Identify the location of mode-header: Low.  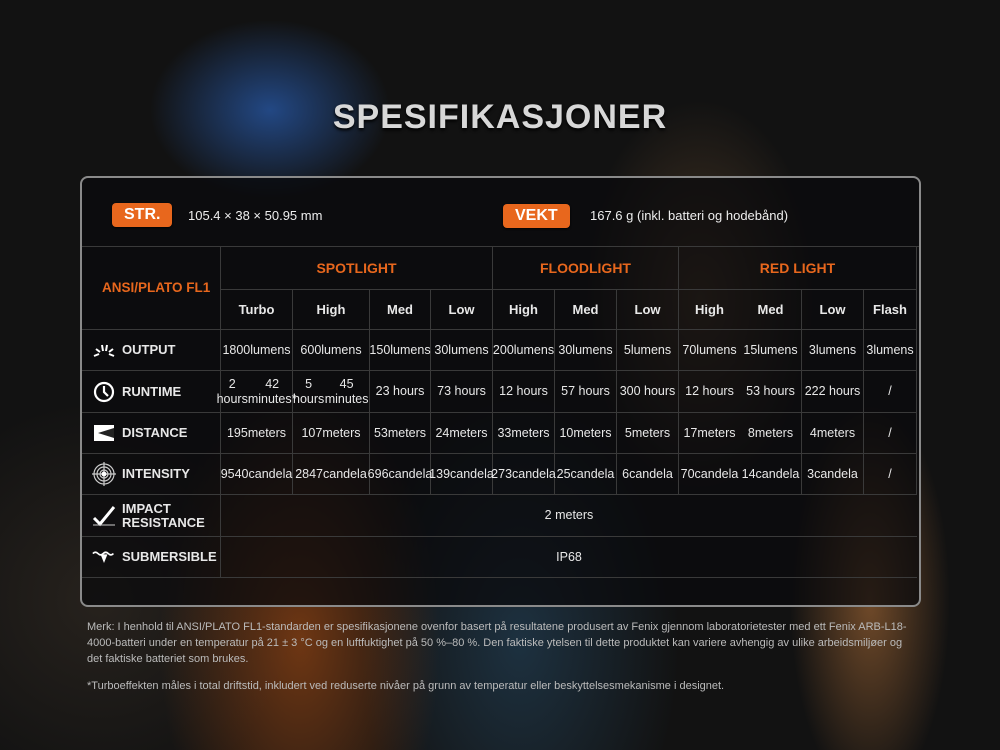
(833, 310).